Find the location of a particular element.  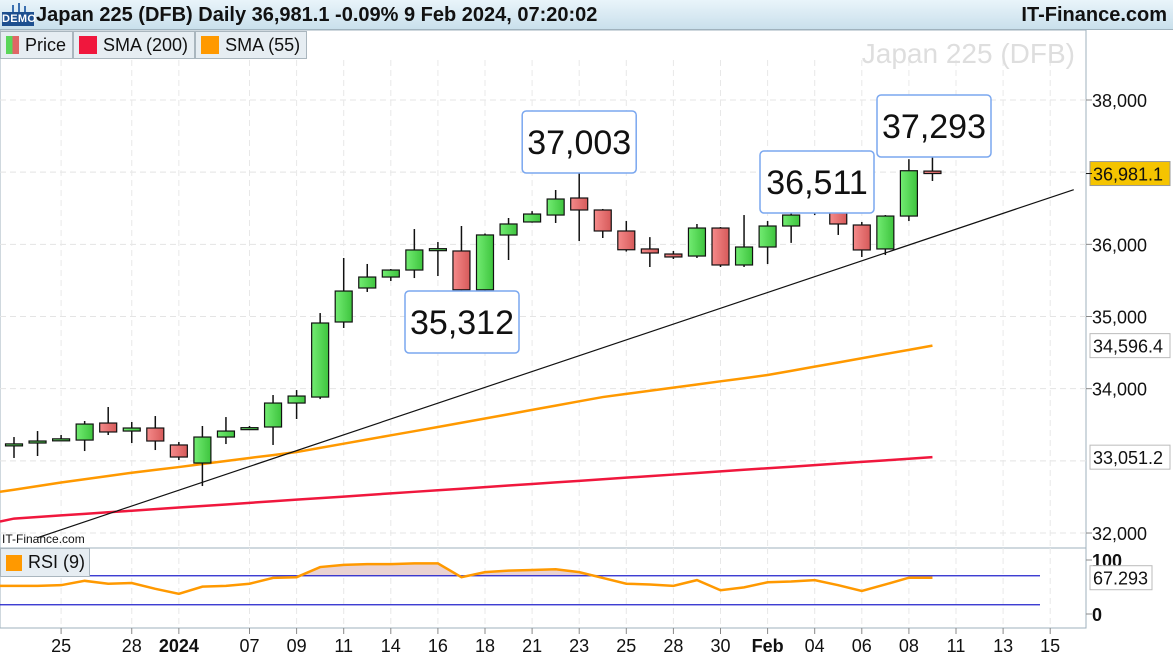

price-tag-sma200: 33,051.2 is located at coordinates (1130, 457).